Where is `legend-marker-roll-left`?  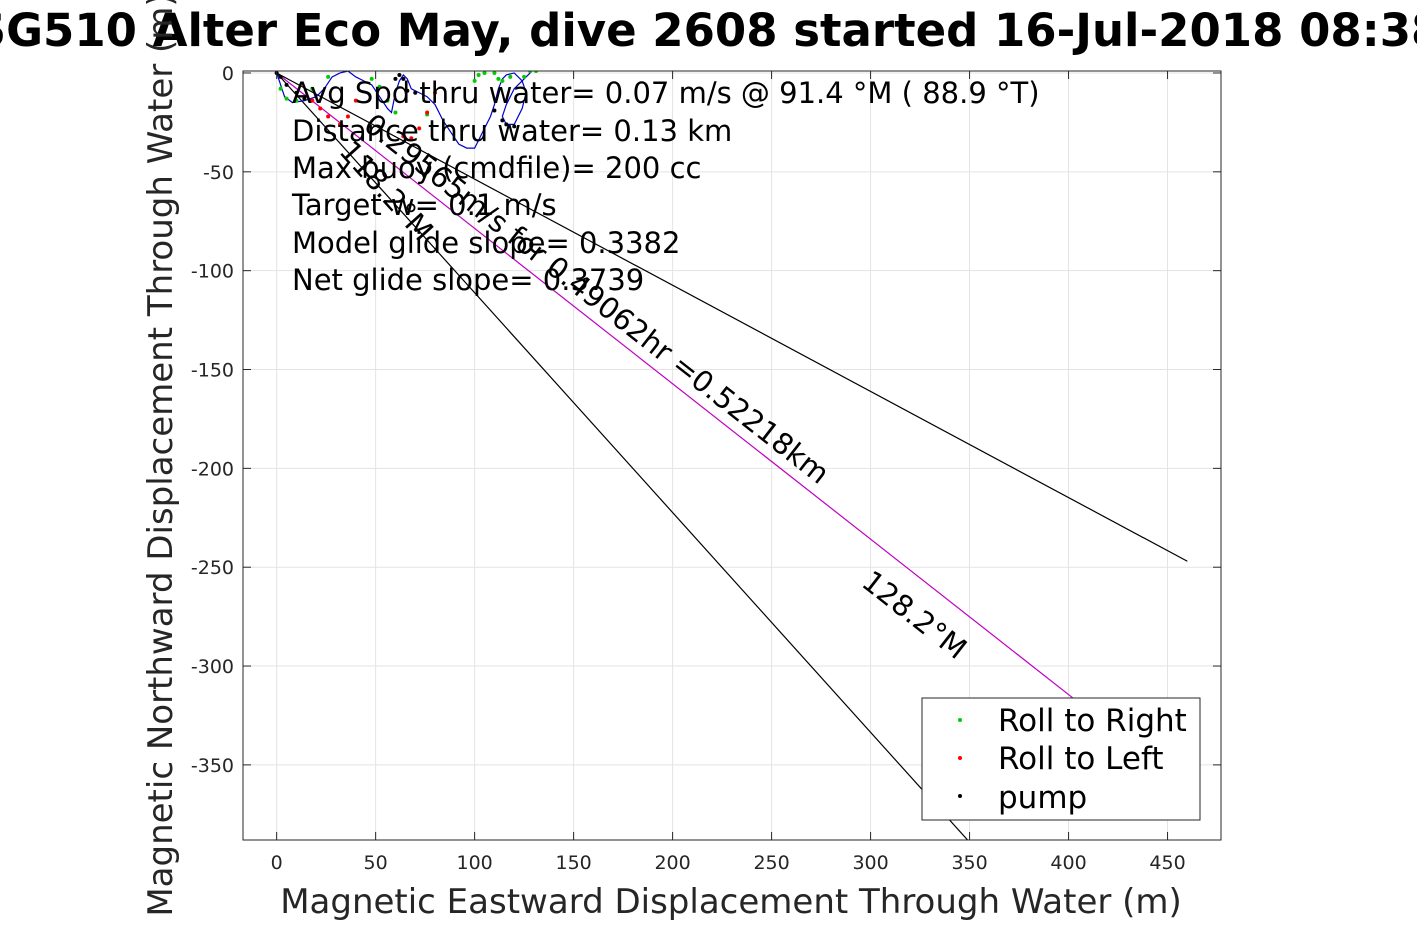
legend-marker-roll-left is located at coordinates (960, 758).